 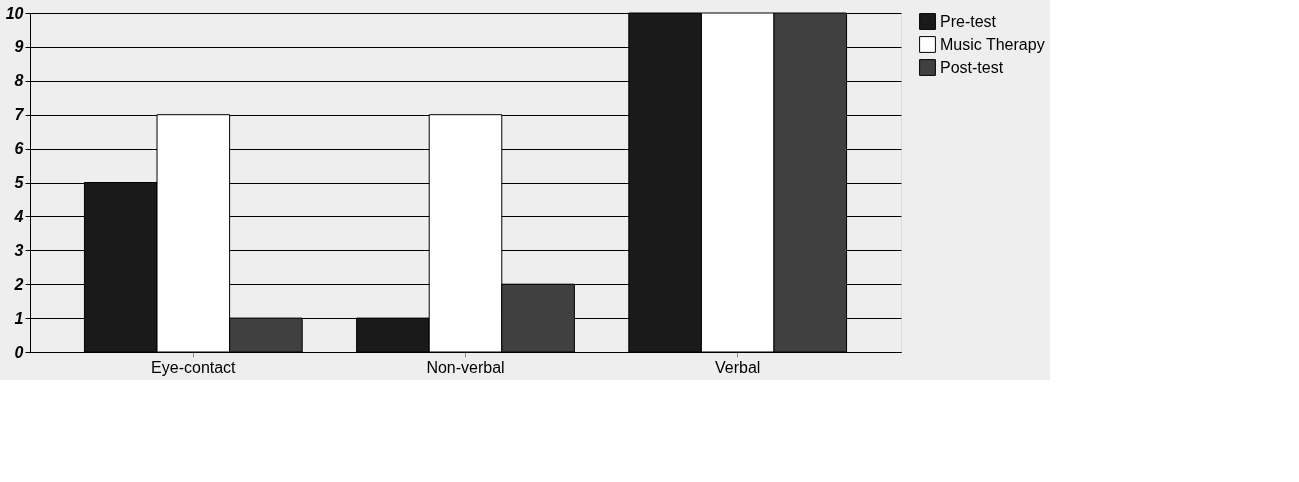 What do you see at coordinates (19, 182) in the screenshot?
I see `y-tick-label: 5` at bounding box center [19, 182].